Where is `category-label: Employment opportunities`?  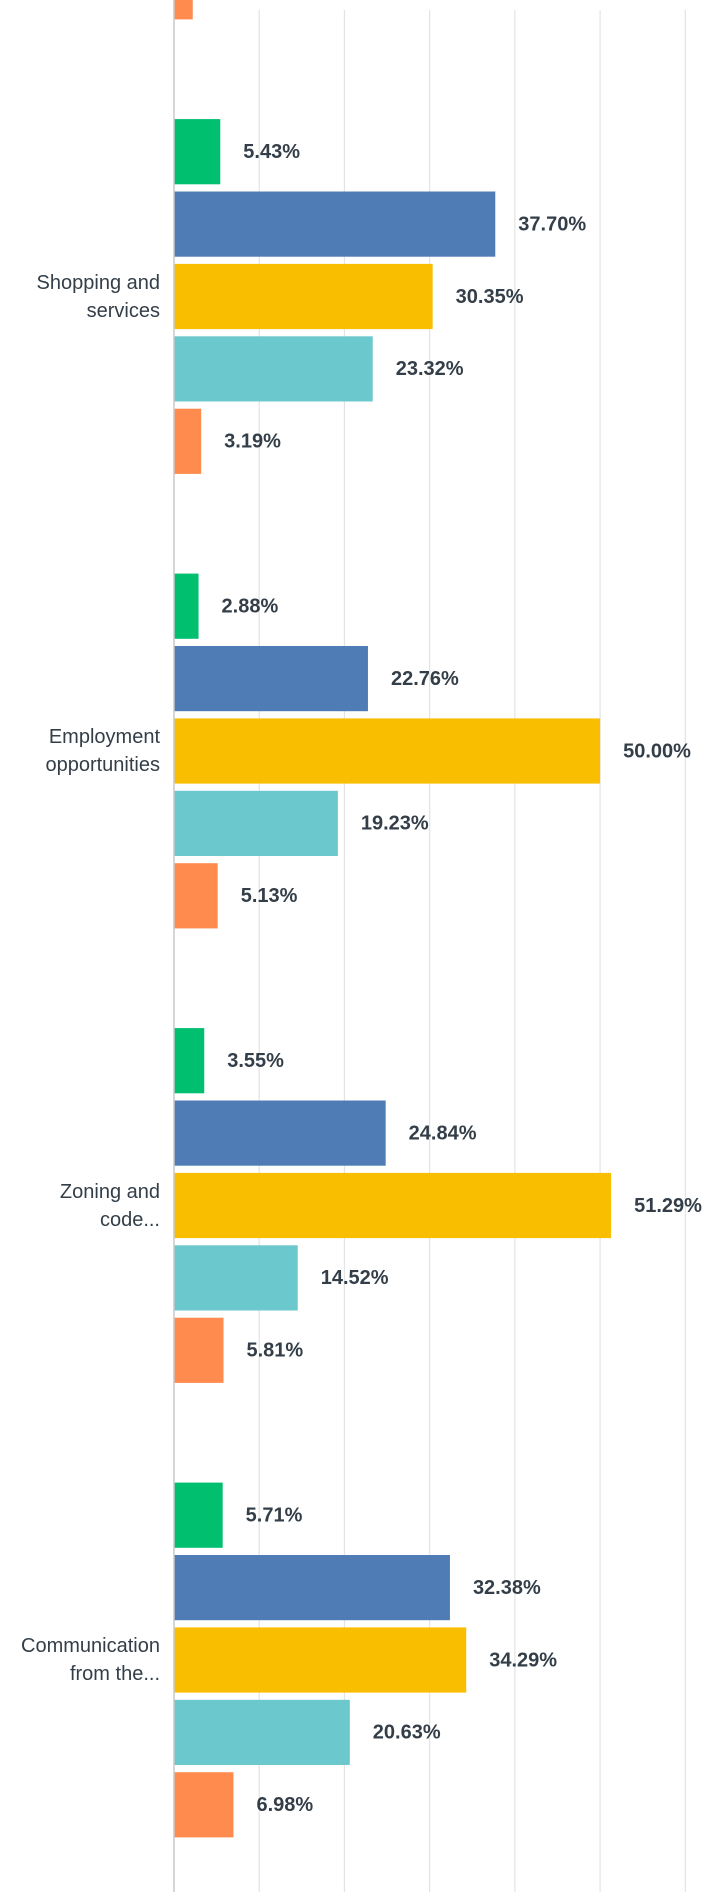 category-label: Employment opportunities is located at coordinates (102, 751).